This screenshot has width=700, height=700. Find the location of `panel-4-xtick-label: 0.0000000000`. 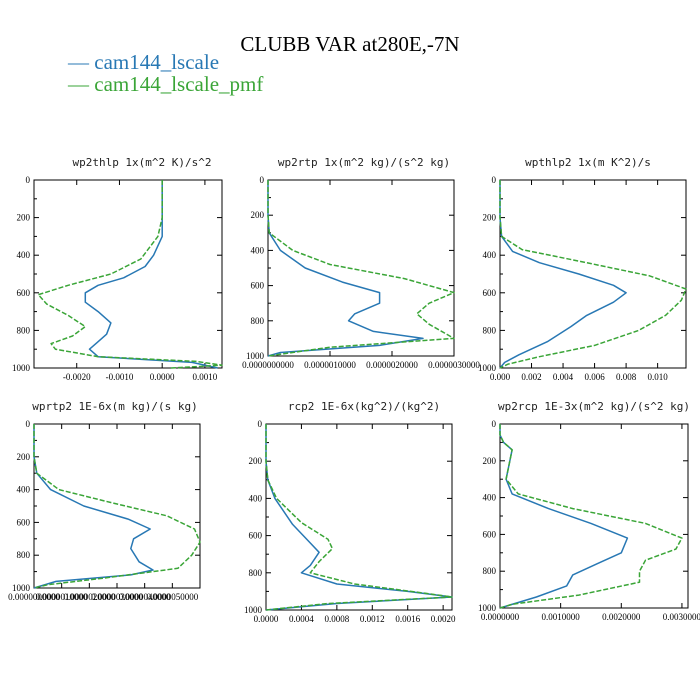

panel-4-xtick-label: 0.0000000000 is located at coordinates (34, 597).